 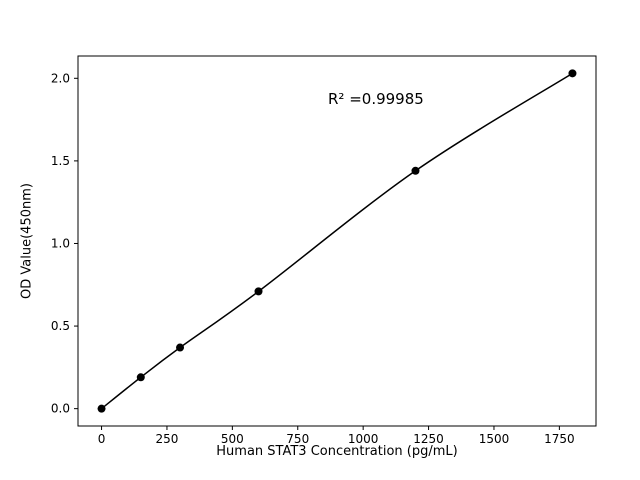 What do you see at coordinates (27, 241) in the screenshot?
I see `y-axis-label: OD Value(450nm)` at bounding box center [27, 241].